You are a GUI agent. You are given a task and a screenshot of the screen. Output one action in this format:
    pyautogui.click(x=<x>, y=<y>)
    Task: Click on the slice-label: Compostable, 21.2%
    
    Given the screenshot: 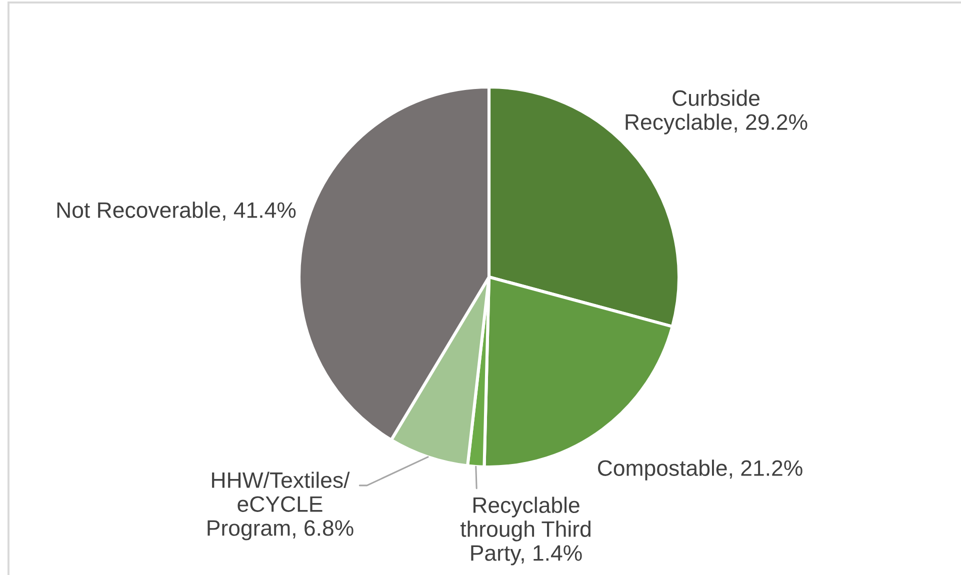 What is the action you would take?
    pyautogui.click(x=700, y=470)
    